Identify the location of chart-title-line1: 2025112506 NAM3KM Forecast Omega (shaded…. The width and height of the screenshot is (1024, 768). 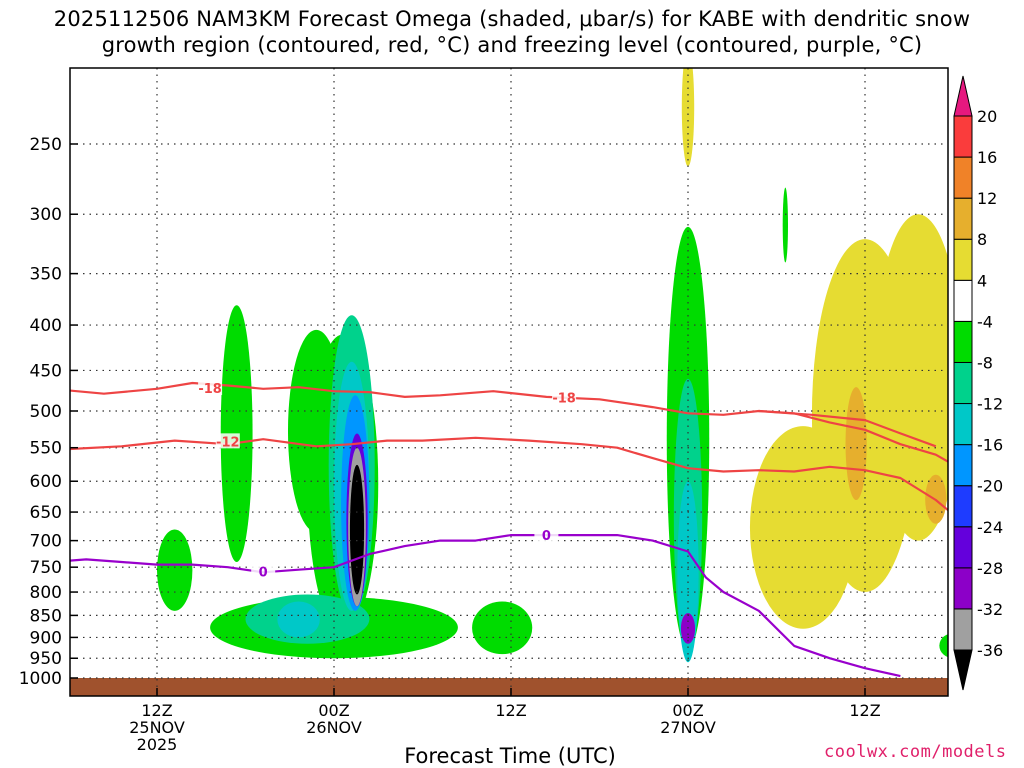
(512, 19).